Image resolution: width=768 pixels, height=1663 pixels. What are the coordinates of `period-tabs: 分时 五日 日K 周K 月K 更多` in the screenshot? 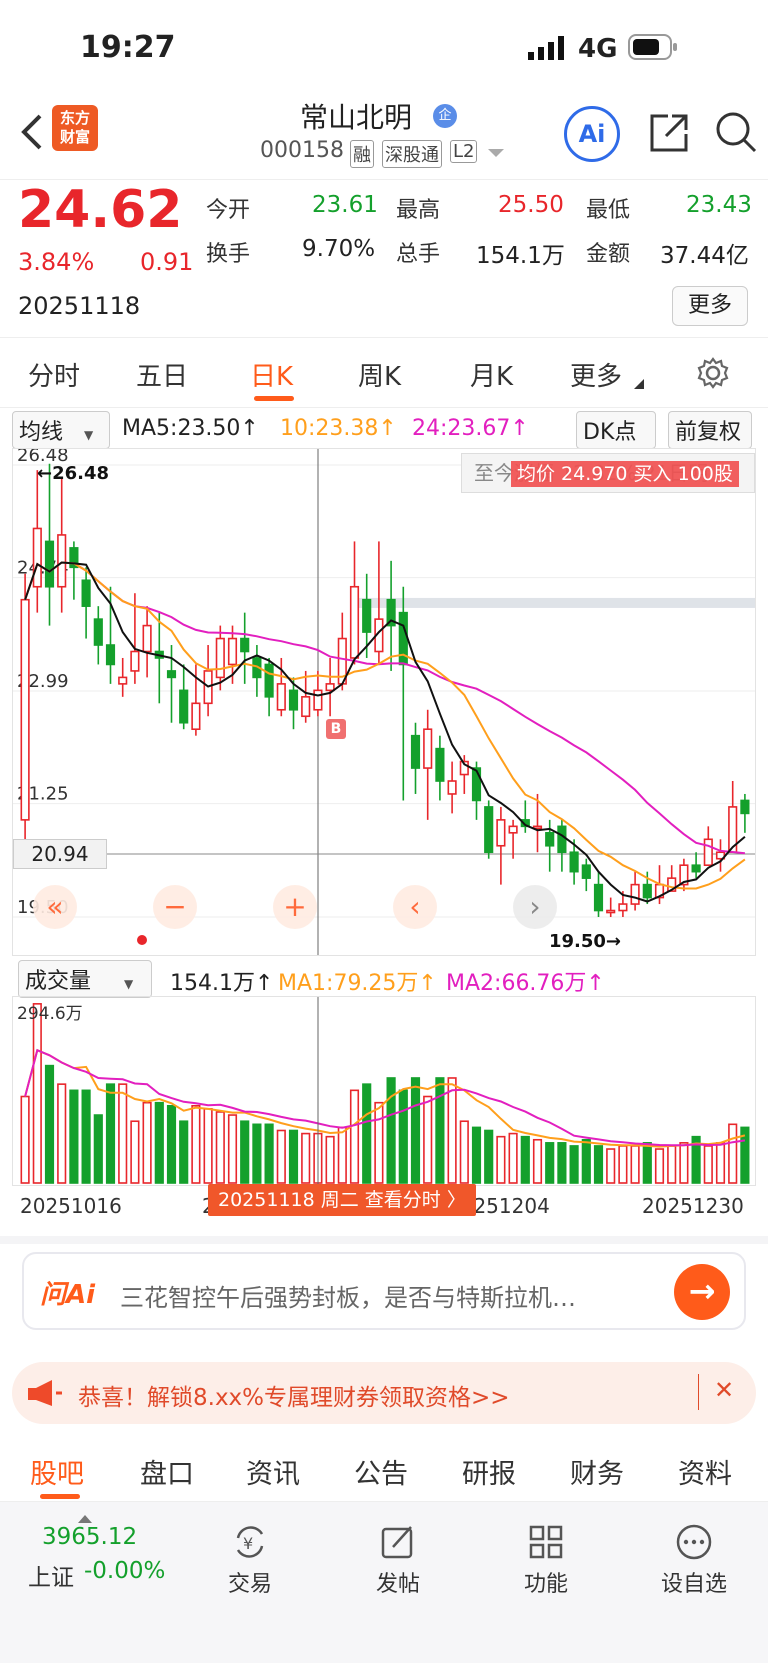 It's located at (384, 373).